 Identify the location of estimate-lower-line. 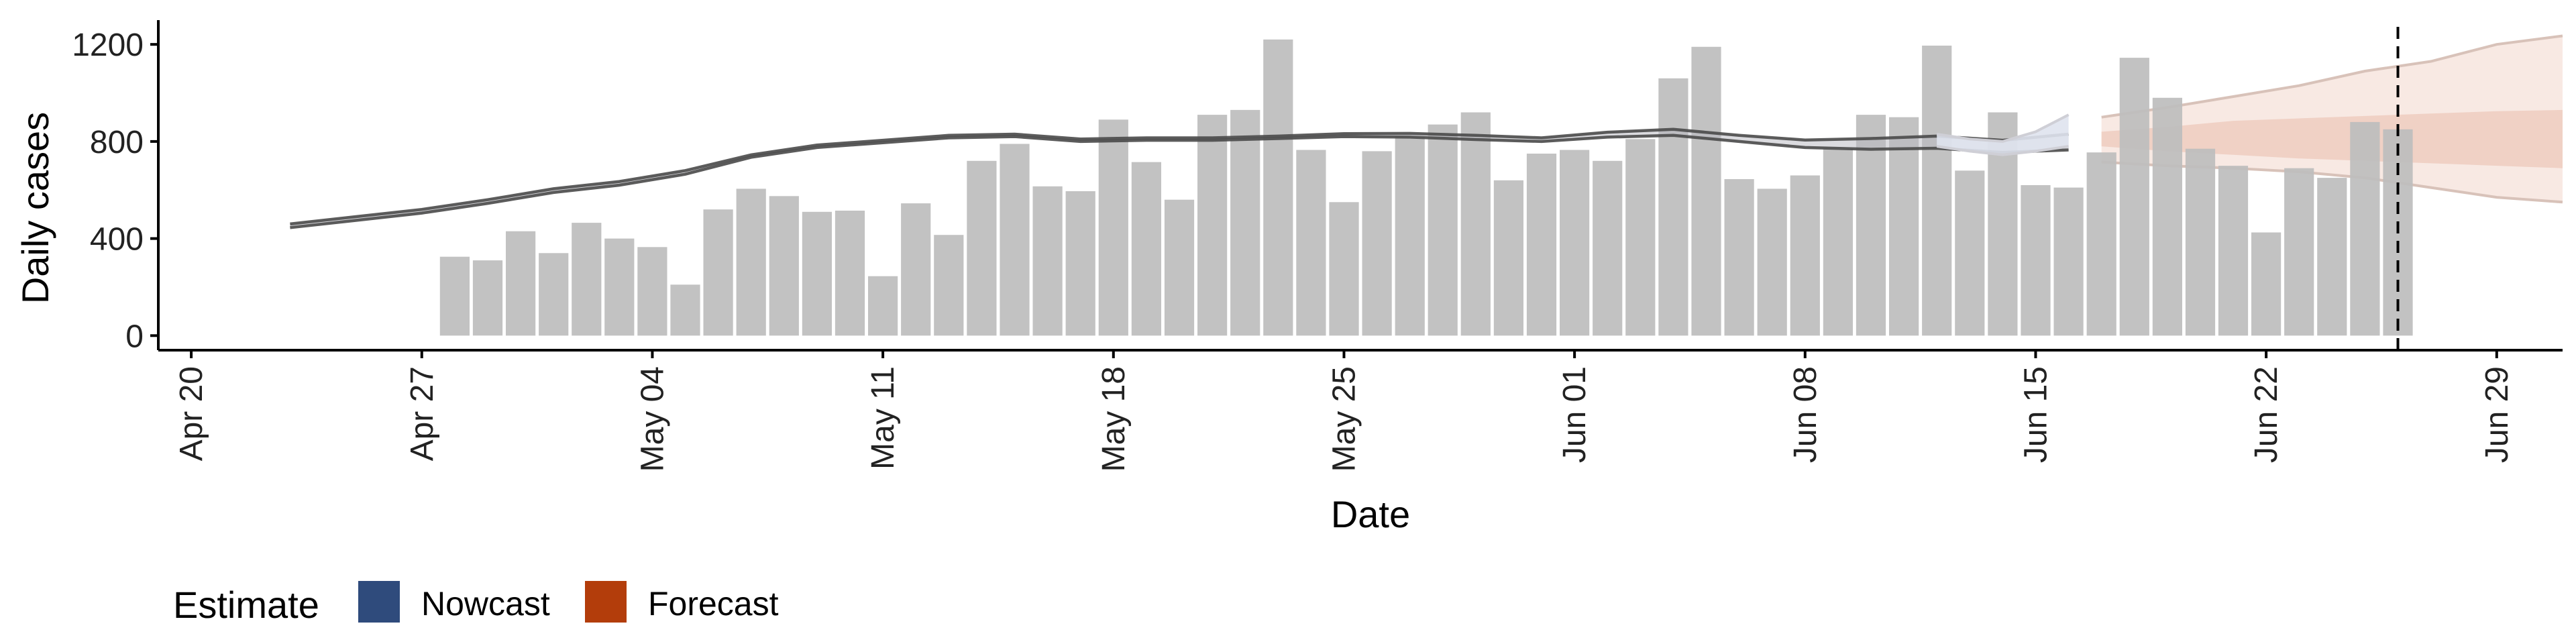
(1179, 181).